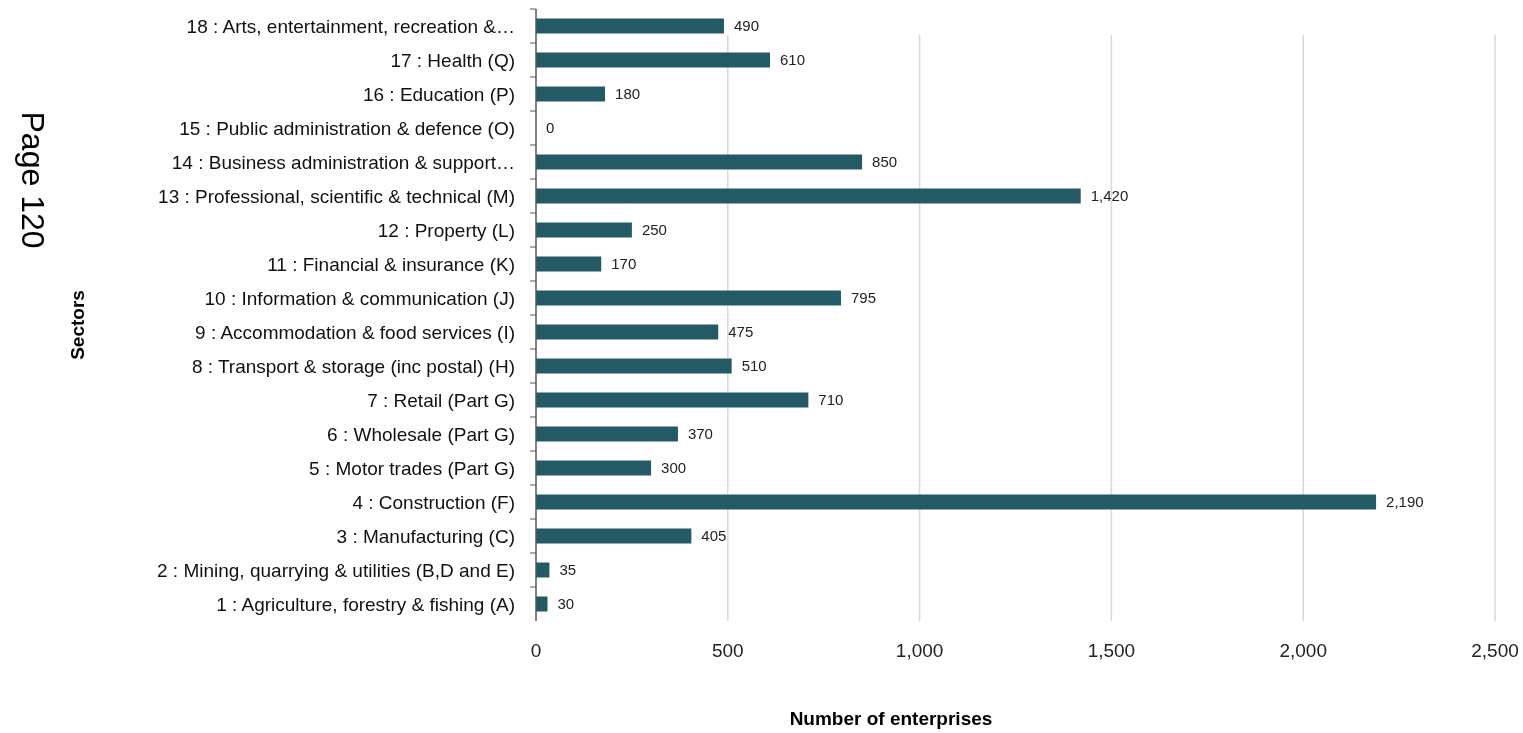 The image size is (1523, 733). Describe the element at coordinates (1111, 650) in the screenshot. I see `x-tick-label: 1,500` at that location.